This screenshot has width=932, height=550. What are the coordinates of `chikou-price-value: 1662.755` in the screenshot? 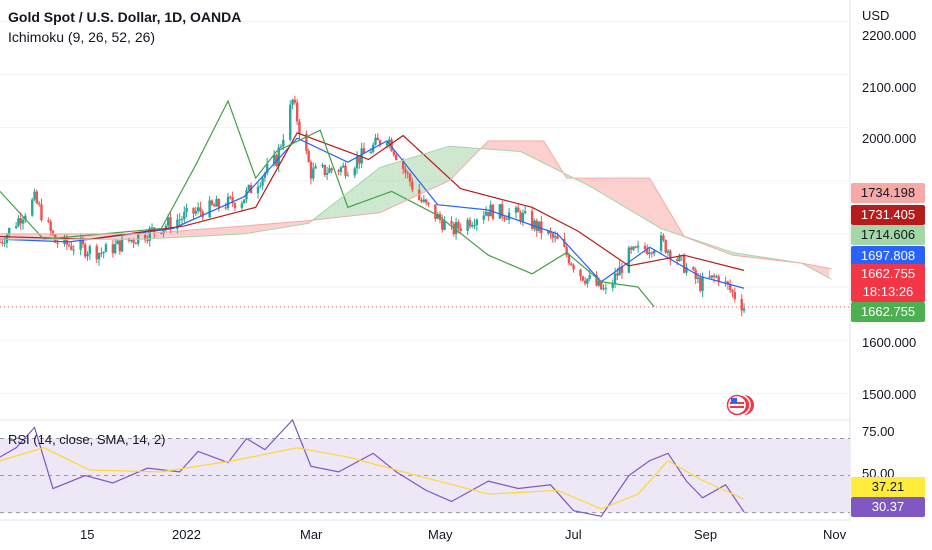 It's located at (888, 311).